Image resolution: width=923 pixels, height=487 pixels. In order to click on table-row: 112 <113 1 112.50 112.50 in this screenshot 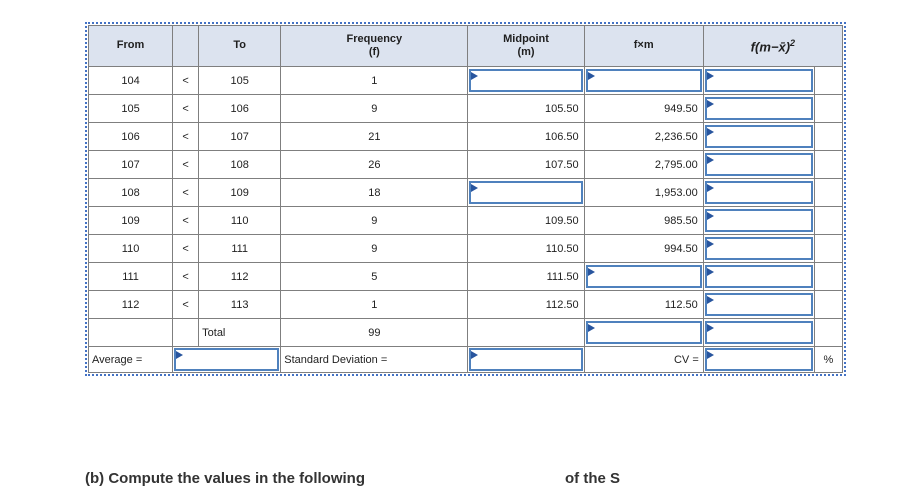, I will do `click(465, 304)`.